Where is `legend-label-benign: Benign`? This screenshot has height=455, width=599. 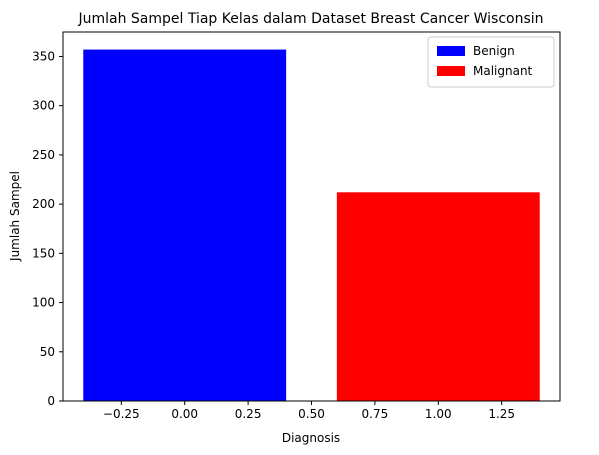 legend-label-benign: Benign is located at coordinates (494, 51).